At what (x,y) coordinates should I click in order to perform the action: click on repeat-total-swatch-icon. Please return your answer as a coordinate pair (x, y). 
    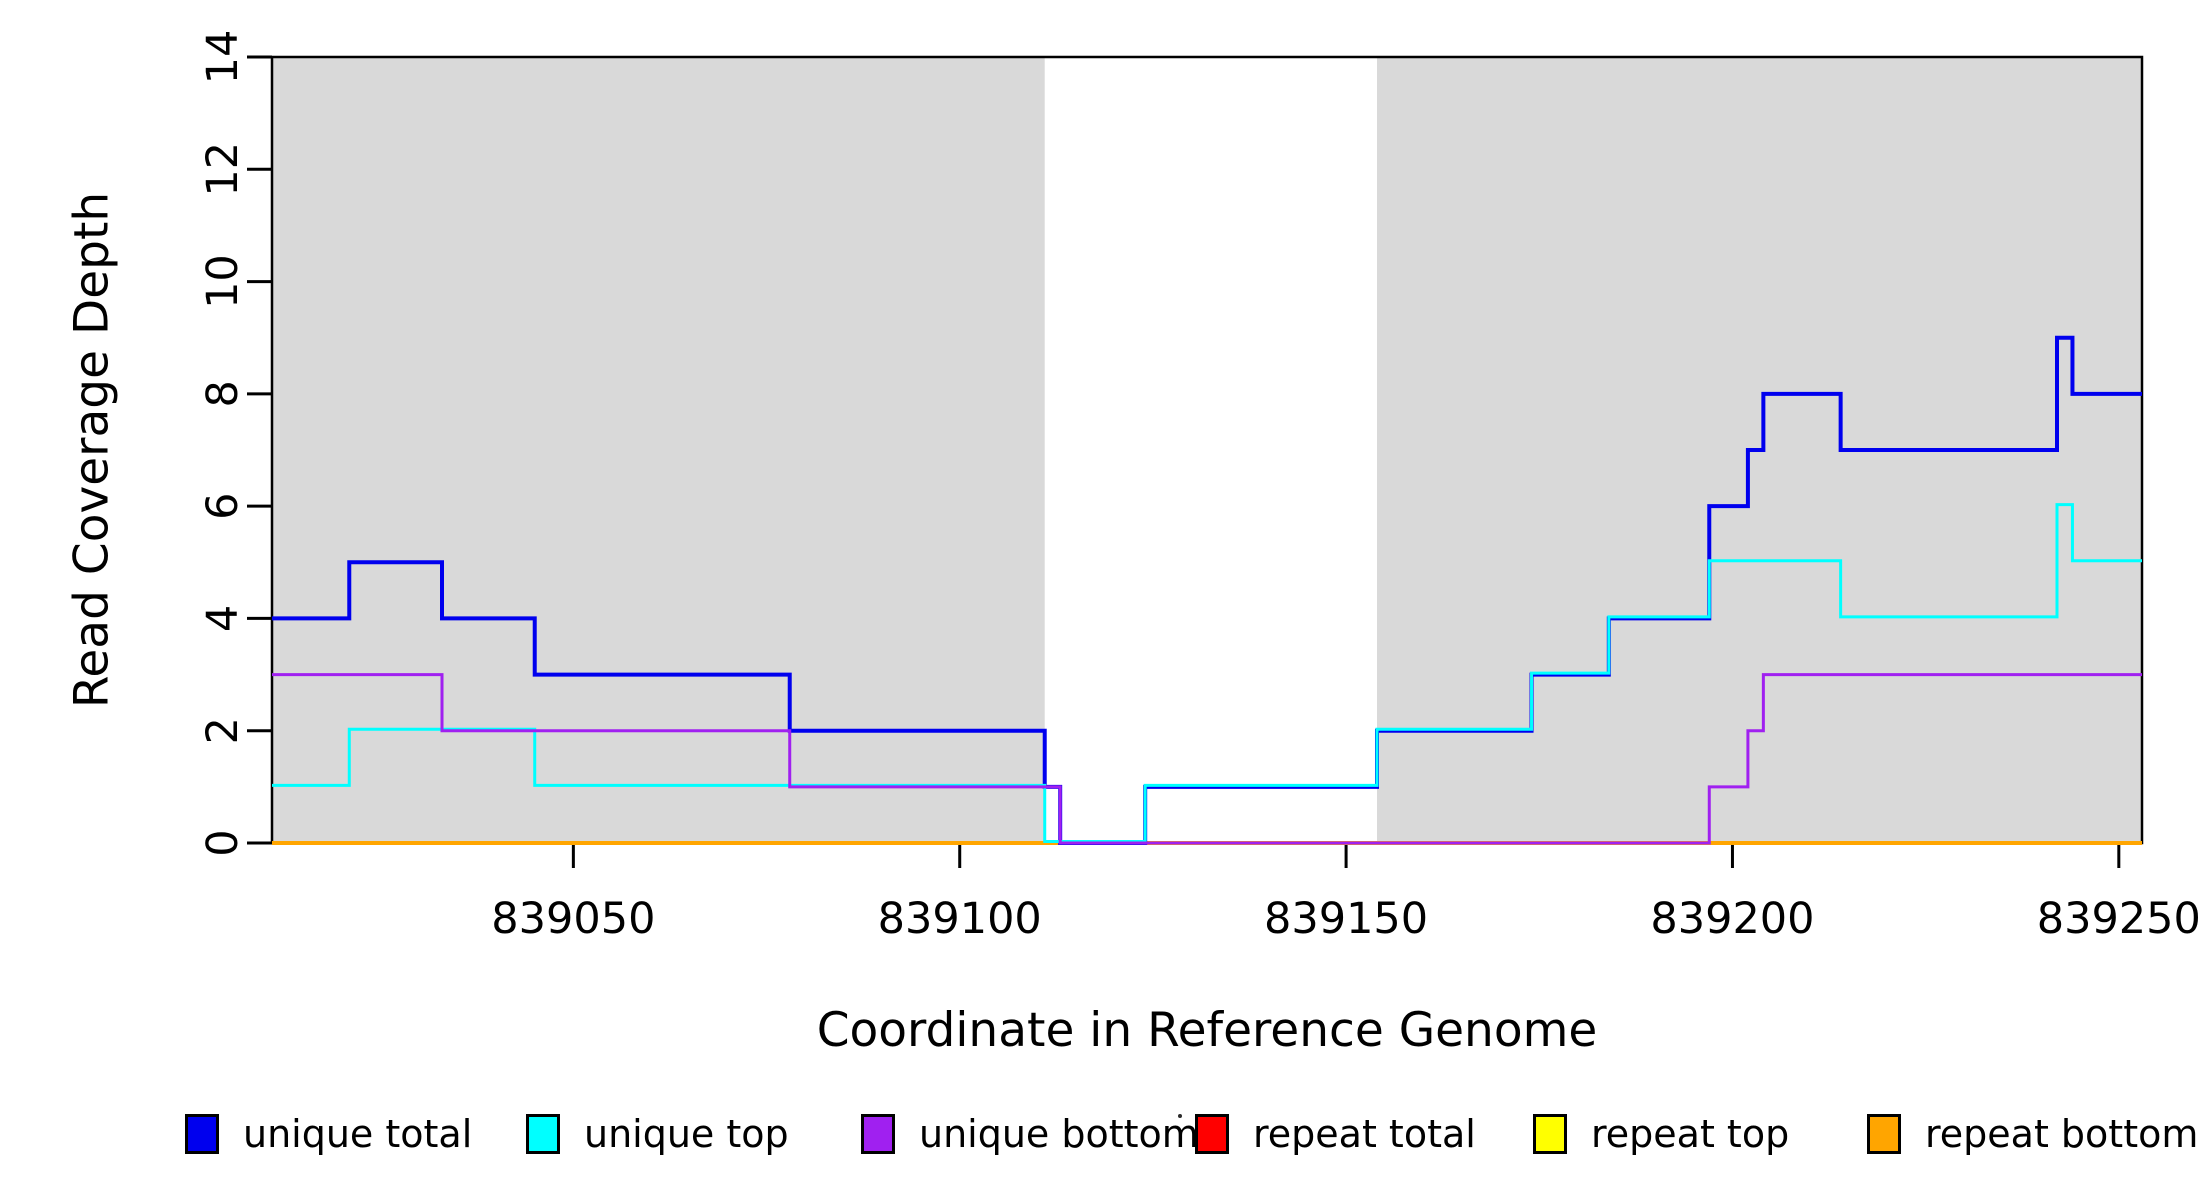
    Looking at the image, I should click on (1212, 1134).